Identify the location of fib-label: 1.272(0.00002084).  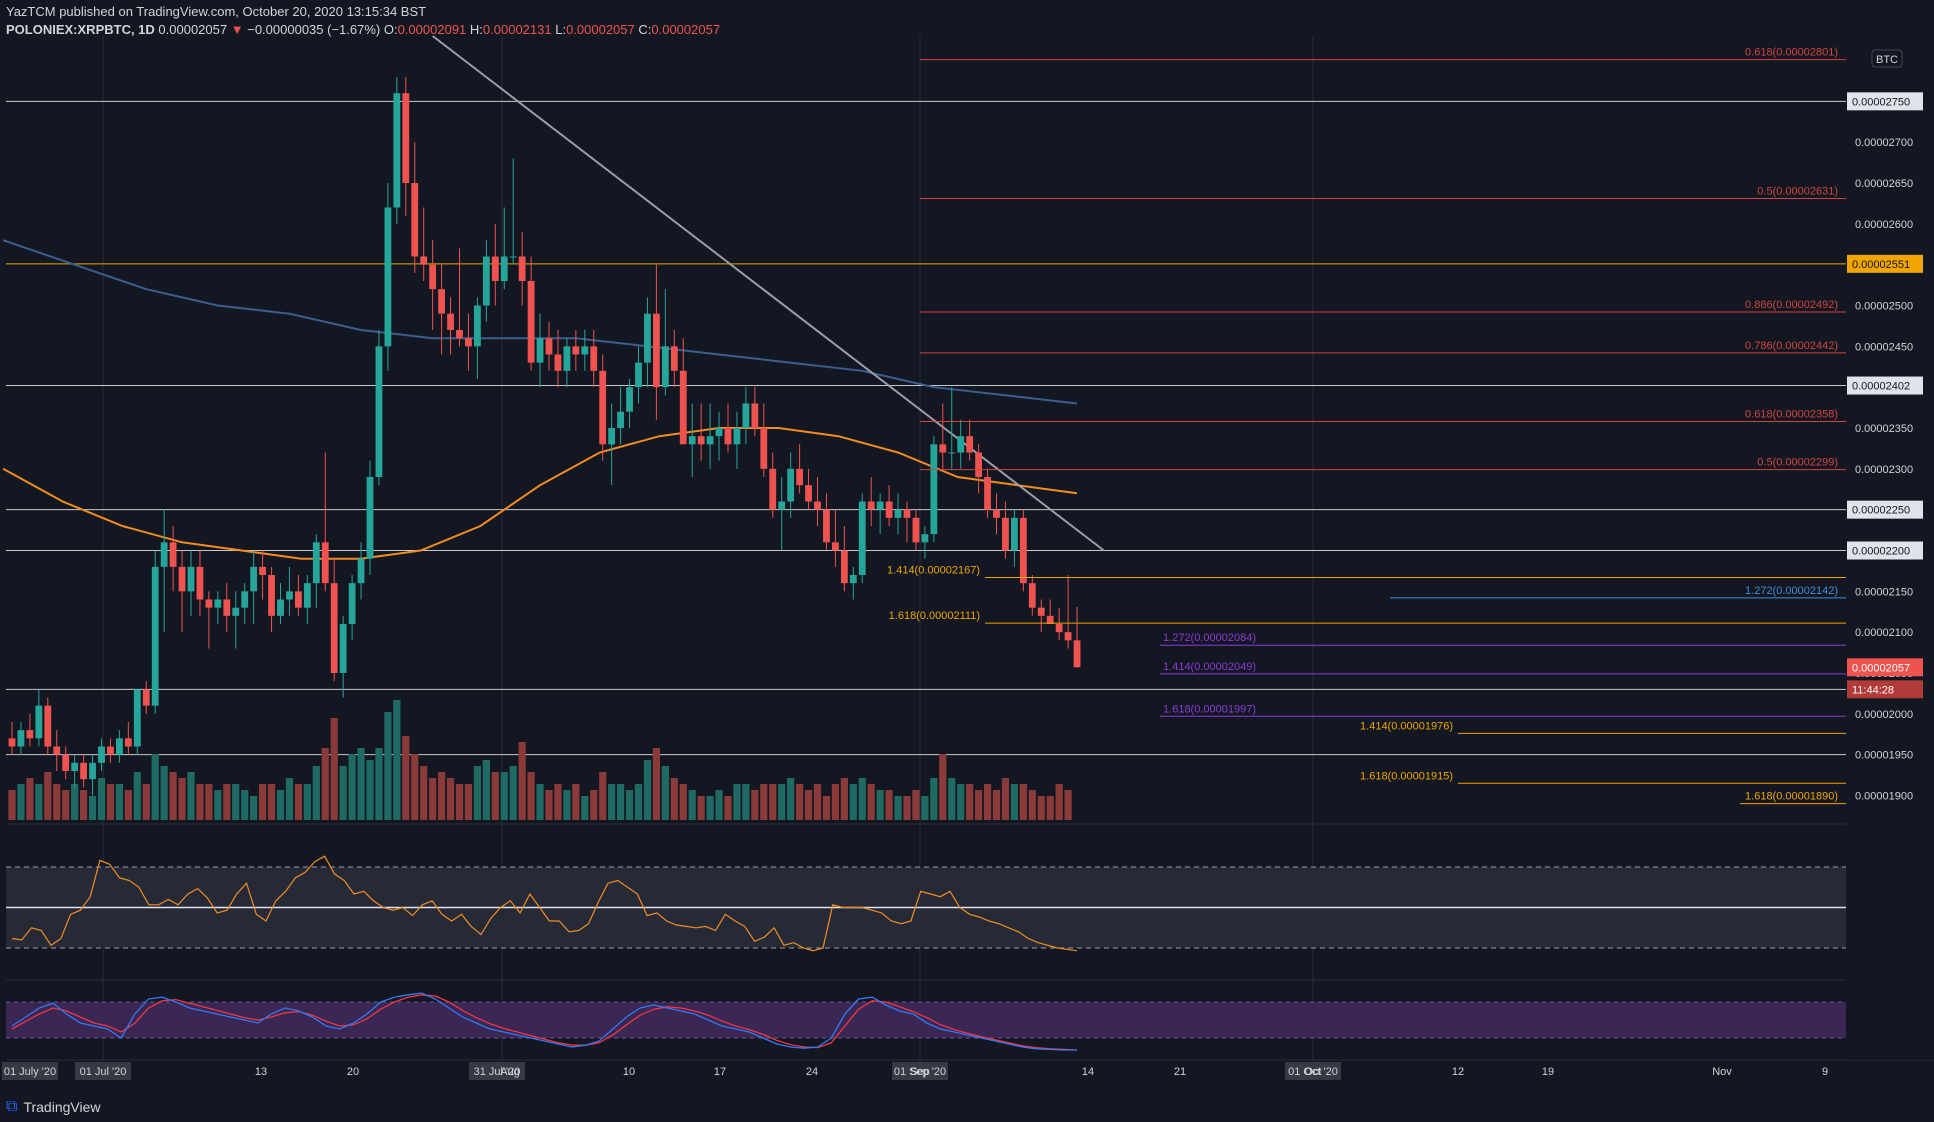
(1209, 638).